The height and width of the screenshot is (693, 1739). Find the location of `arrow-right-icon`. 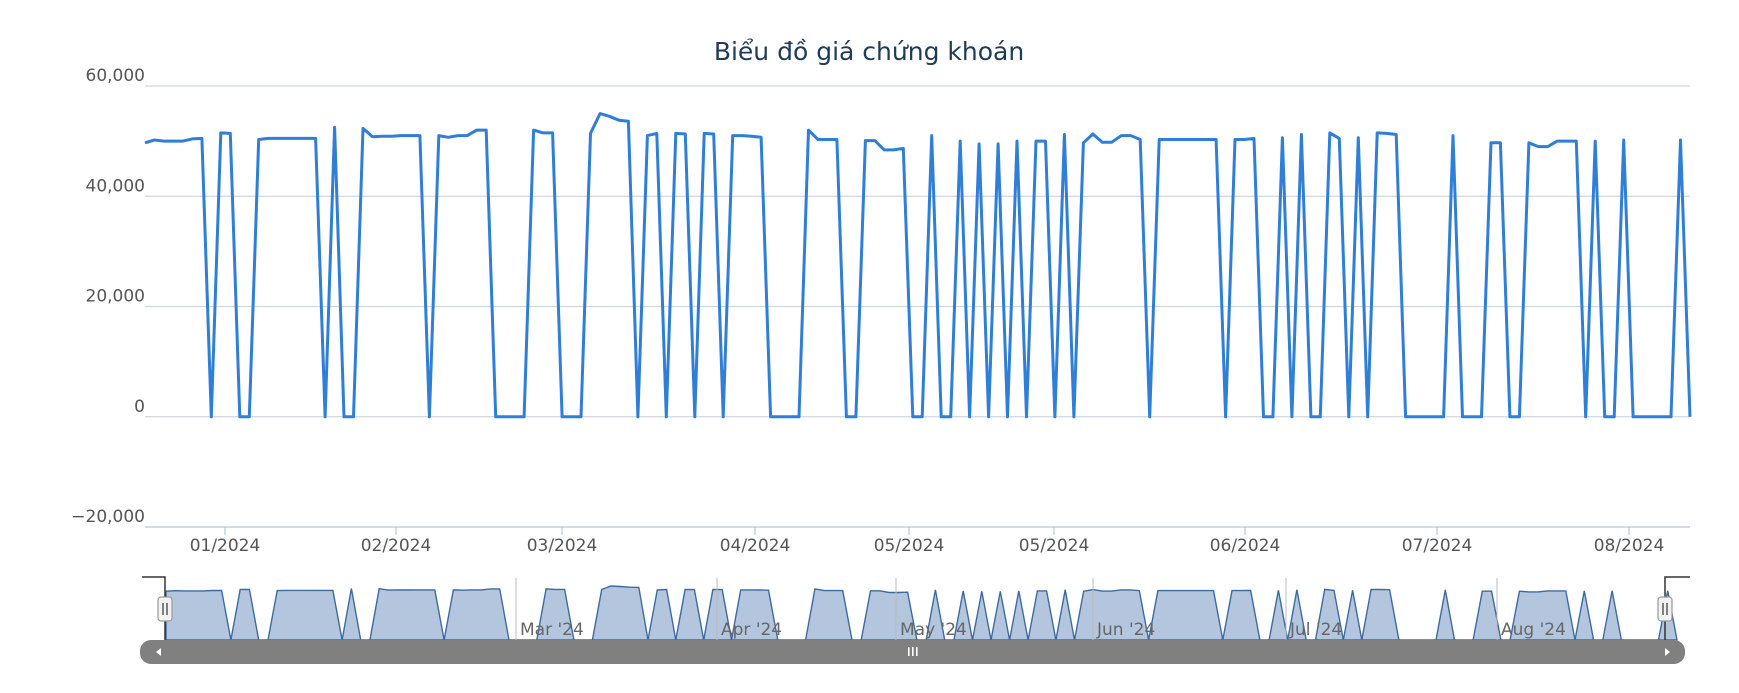

arrow-right-icon is located at coordinates (1667, 652).